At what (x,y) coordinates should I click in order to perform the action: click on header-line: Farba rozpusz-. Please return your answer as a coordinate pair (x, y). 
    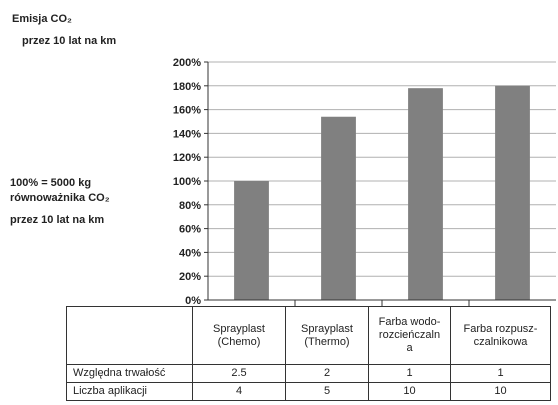
    Looking at the image, I should click on (500, 328).